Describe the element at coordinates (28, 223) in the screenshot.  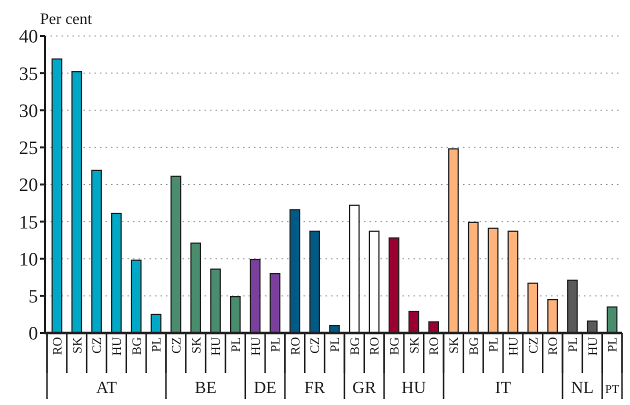
I see `y-tick-label: 15` at that location.